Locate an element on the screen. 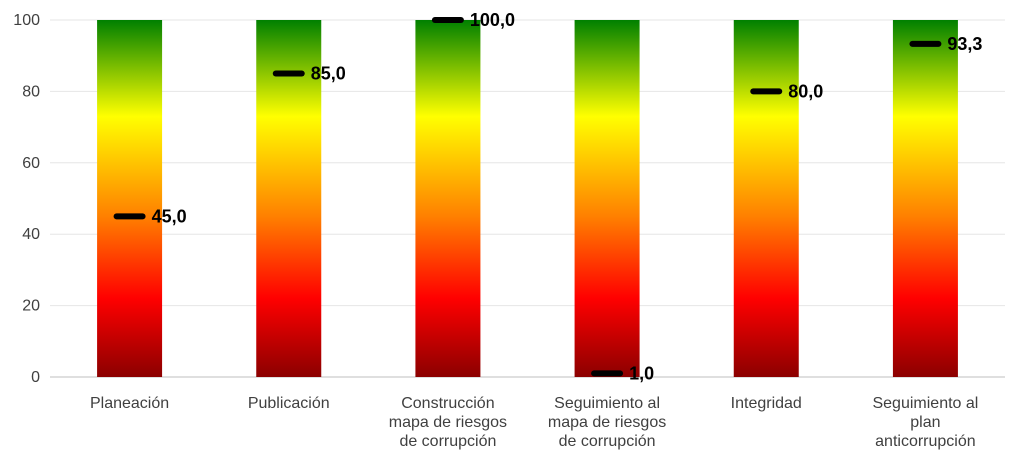 Image resolution: width=1011 pixels, height=455 pixels. category-label: Construcción mapa de riesgos de corrupción is located at coordinates (448, 422).